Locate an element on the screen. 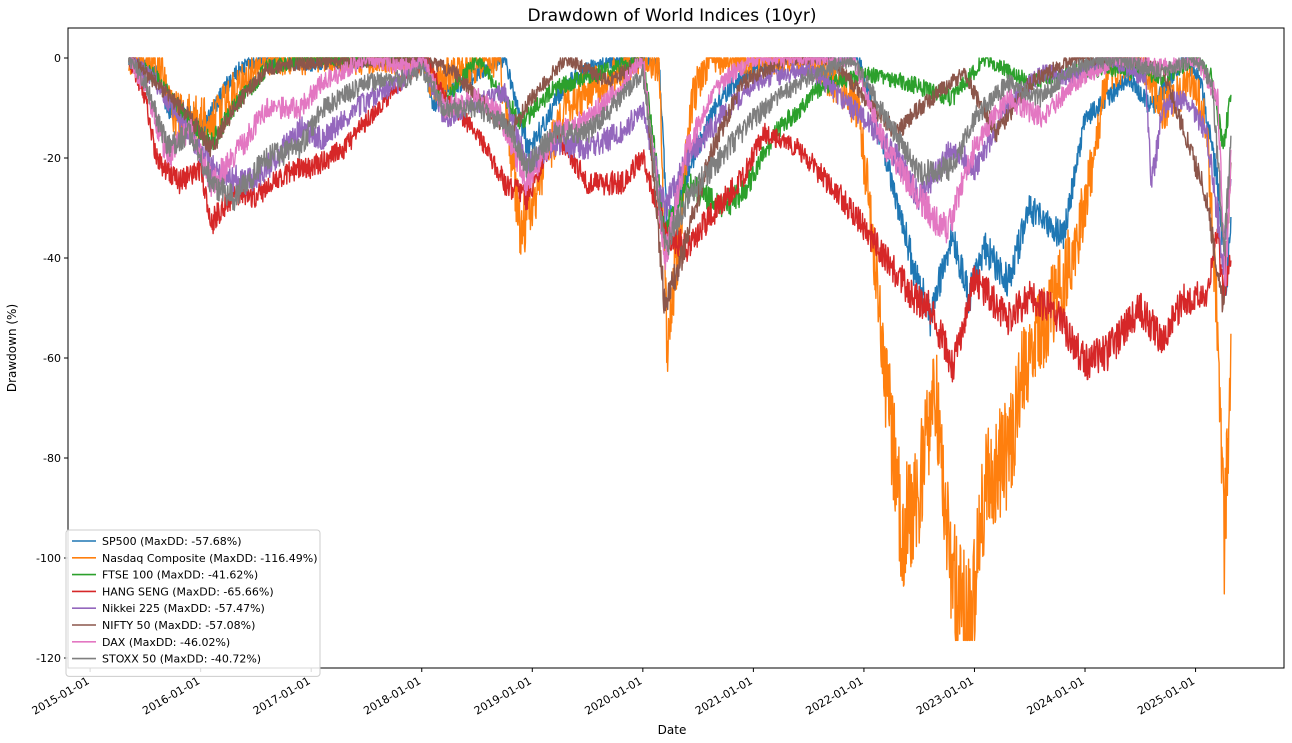 The width and height of the screenshot is (1292, 743). legend-entry: Nasdaq Composite (MaxDD: -116.49%) is located at coordinates (209, 558).